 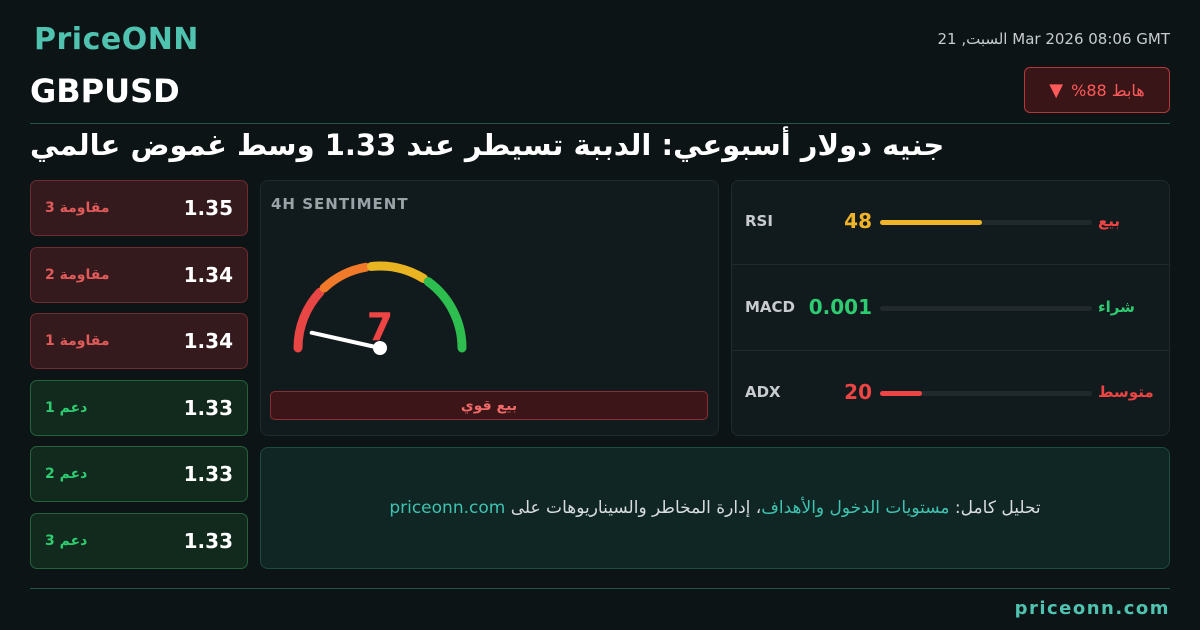 I want to click on change-badge: ▼ هابط 88%, so click(x=1097, y=90).